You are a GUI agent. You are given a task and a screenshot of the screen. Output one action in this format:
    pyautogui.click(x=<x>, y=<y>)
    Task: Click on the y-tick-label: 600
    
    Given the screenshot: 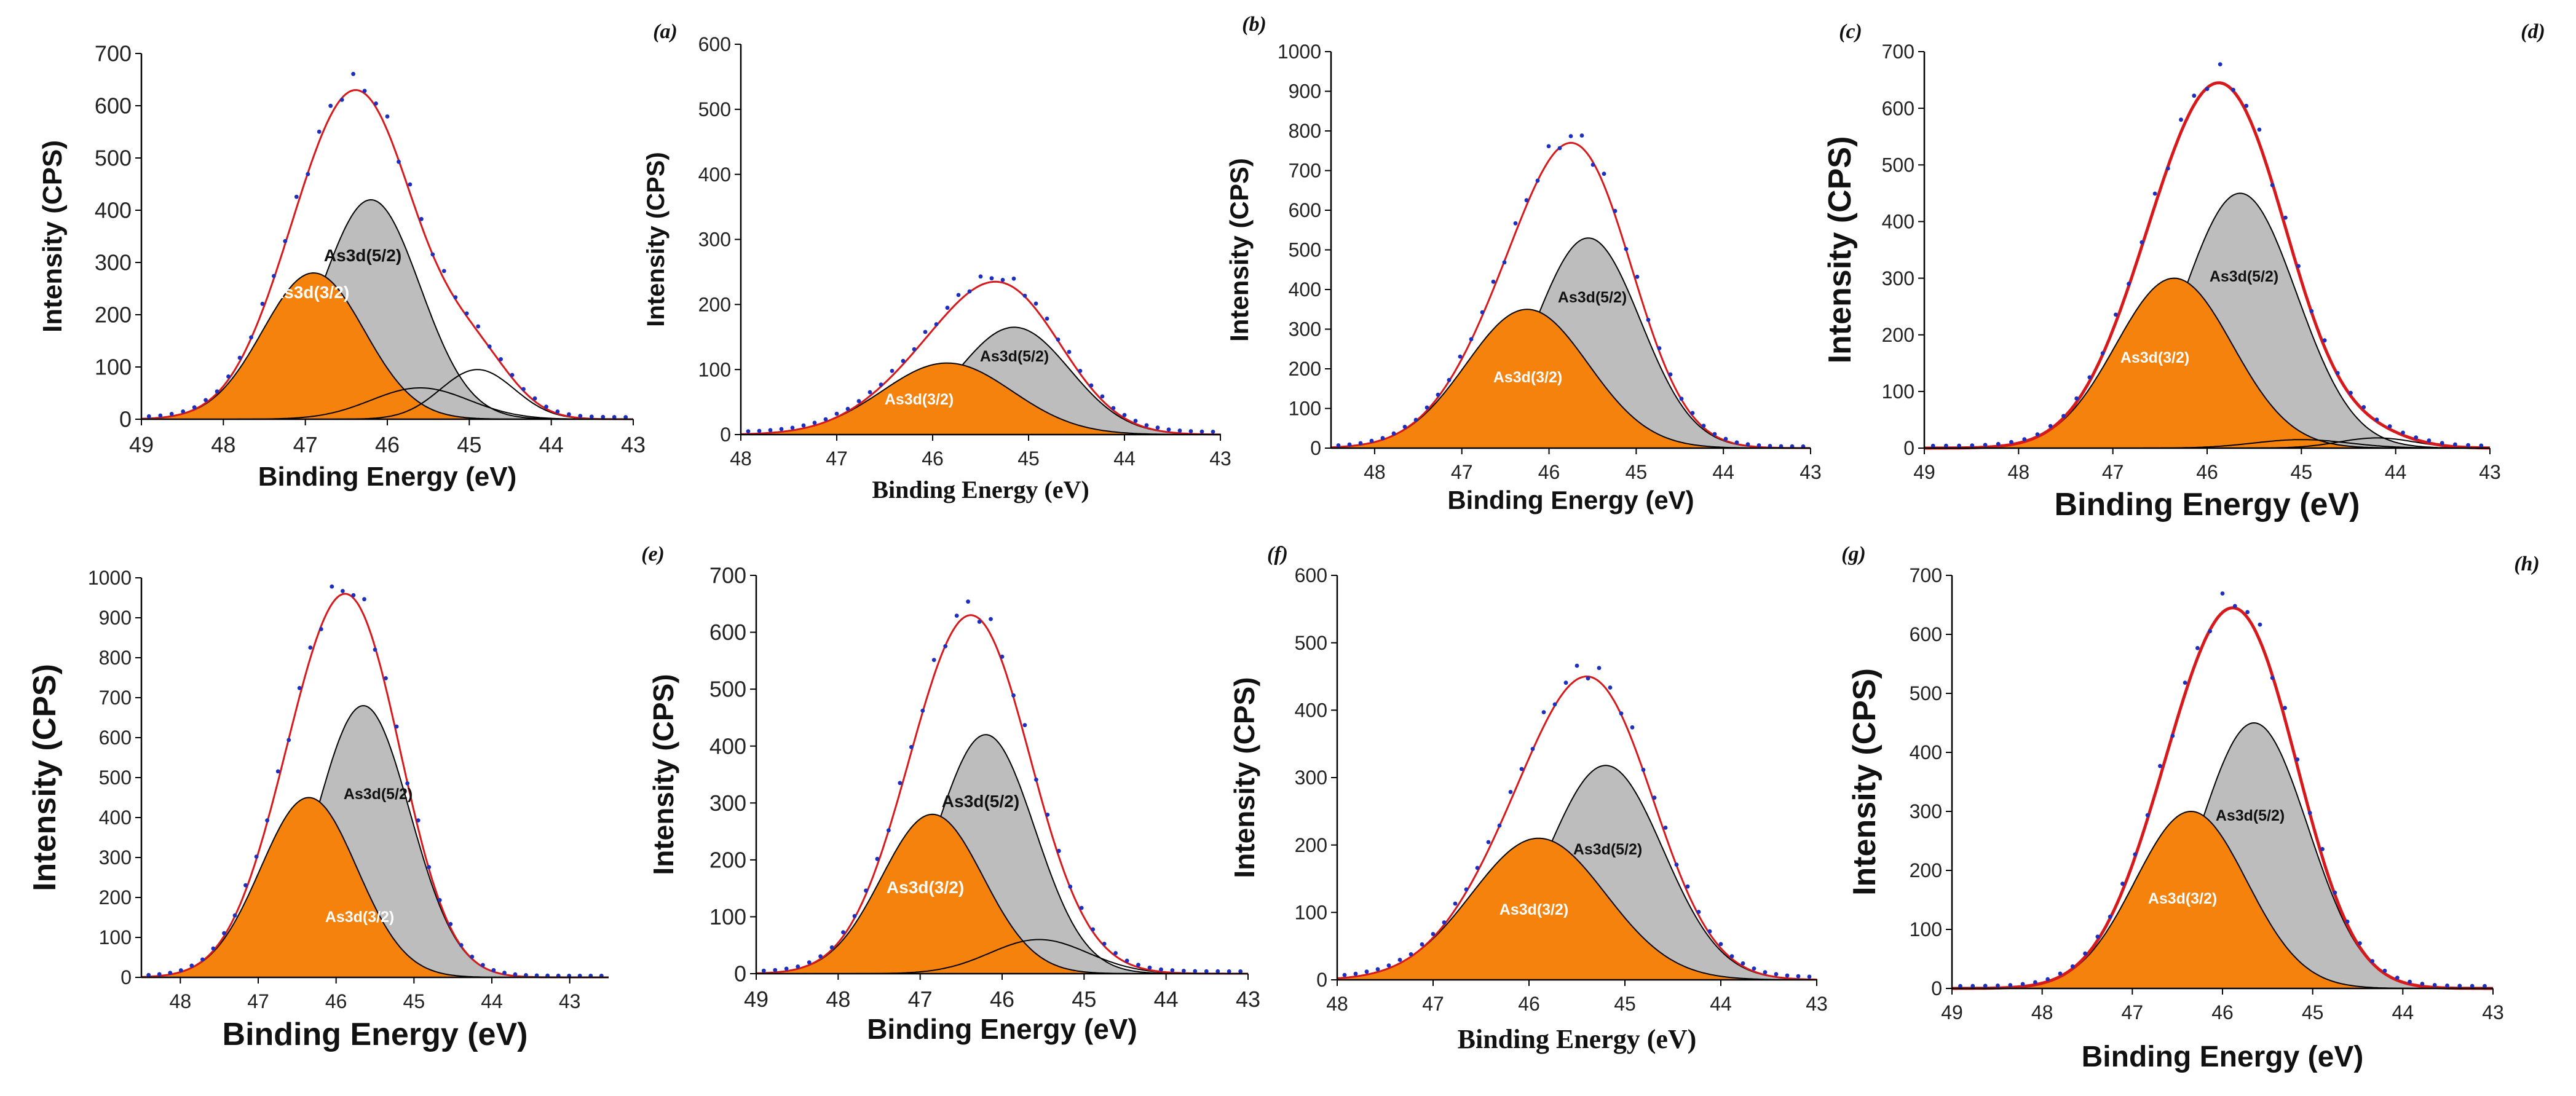 What is the action you would take?
    pyautogui.click(x=1926, y=634)
    